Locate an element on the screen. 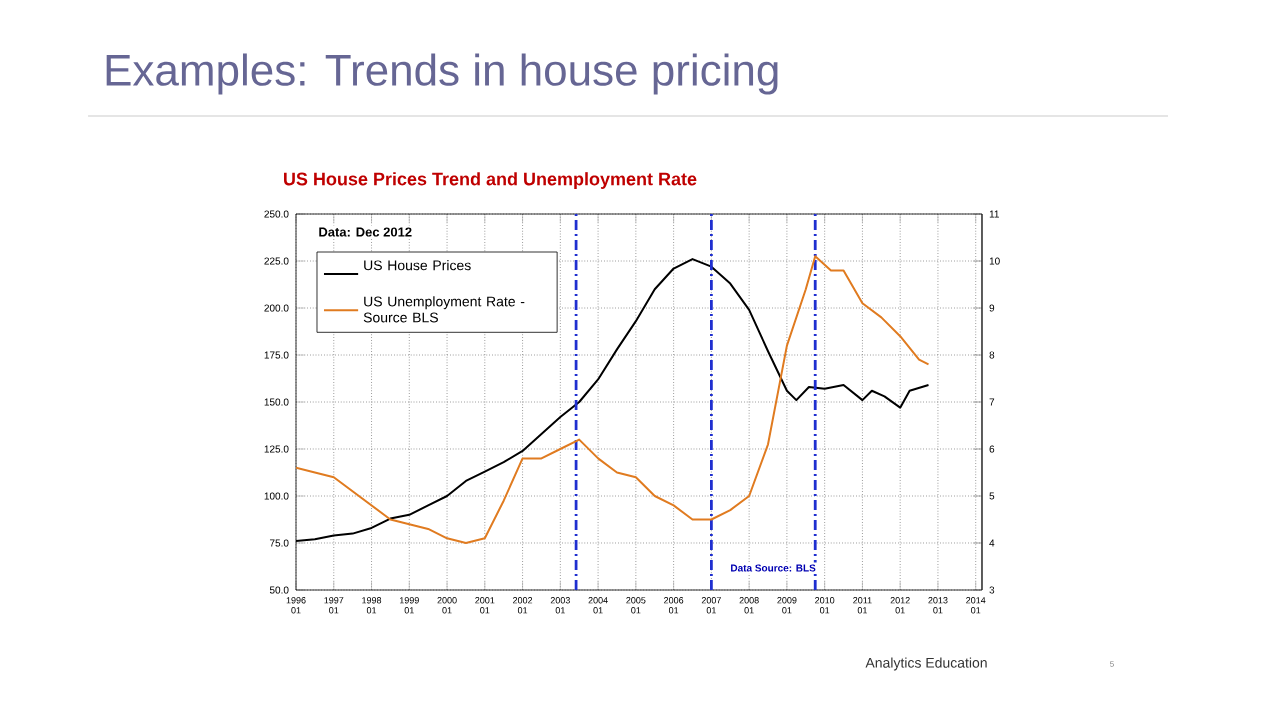 Image resolution: width=1280 pixels, height=720 pixels. chart-title: Examples: Trends in house pricing is located at coordinates (442, 74).